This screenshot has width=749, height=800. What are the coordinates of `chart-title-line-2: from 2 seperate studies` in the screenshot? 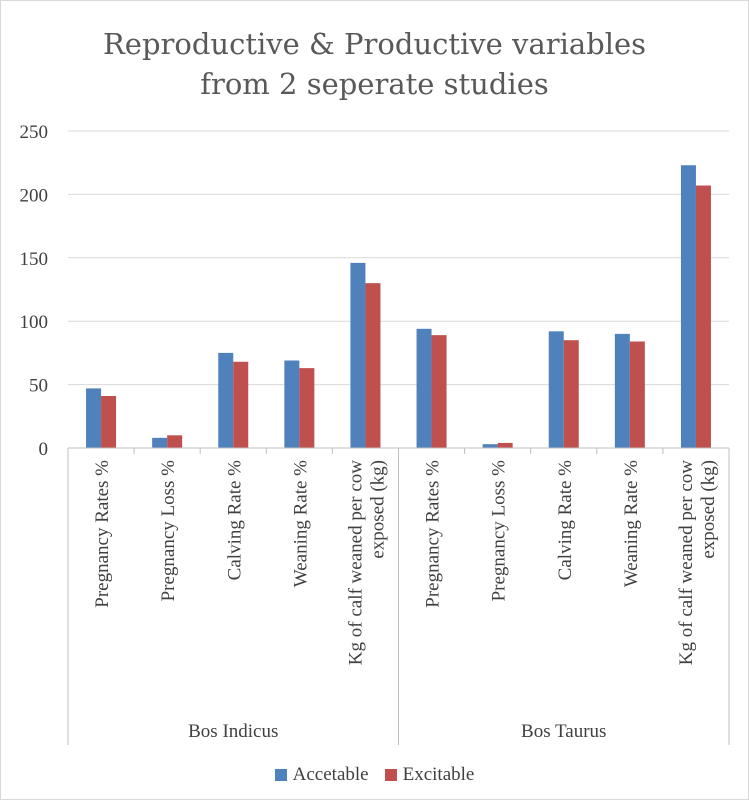 It's located at (374, 84).